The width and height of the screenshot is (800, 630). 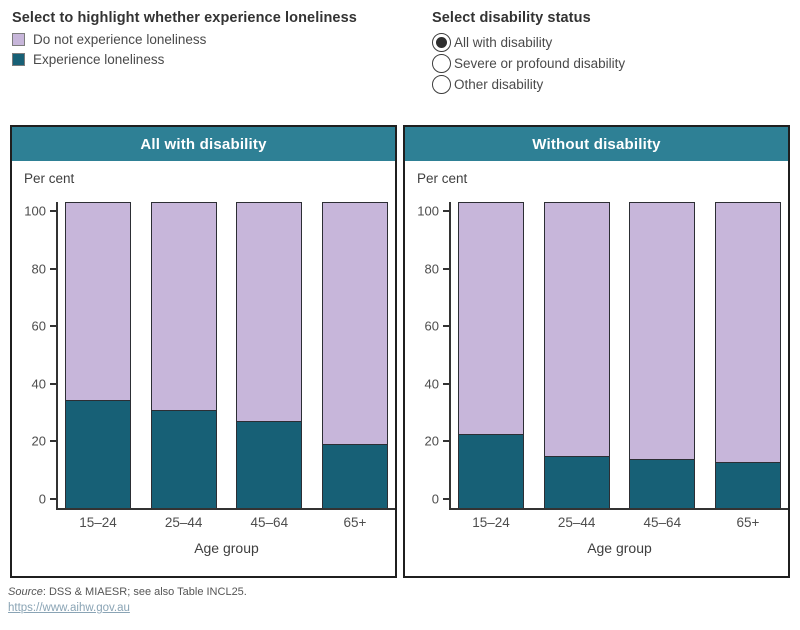 I want to click on aihw-link: https://www.aihw.gov.au, so click(x=69, y=608).